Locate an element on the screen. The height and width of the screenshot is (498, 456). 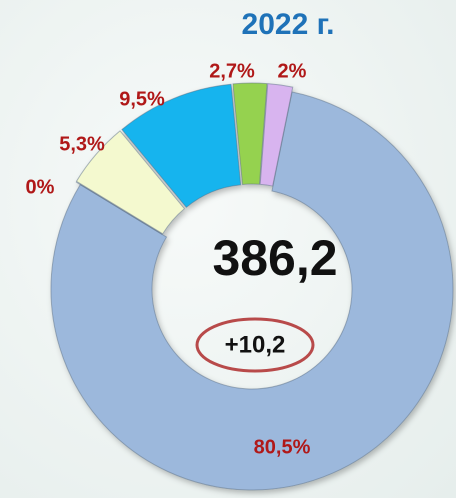
data-label: 9,5% is located at coordinates (142, 99).